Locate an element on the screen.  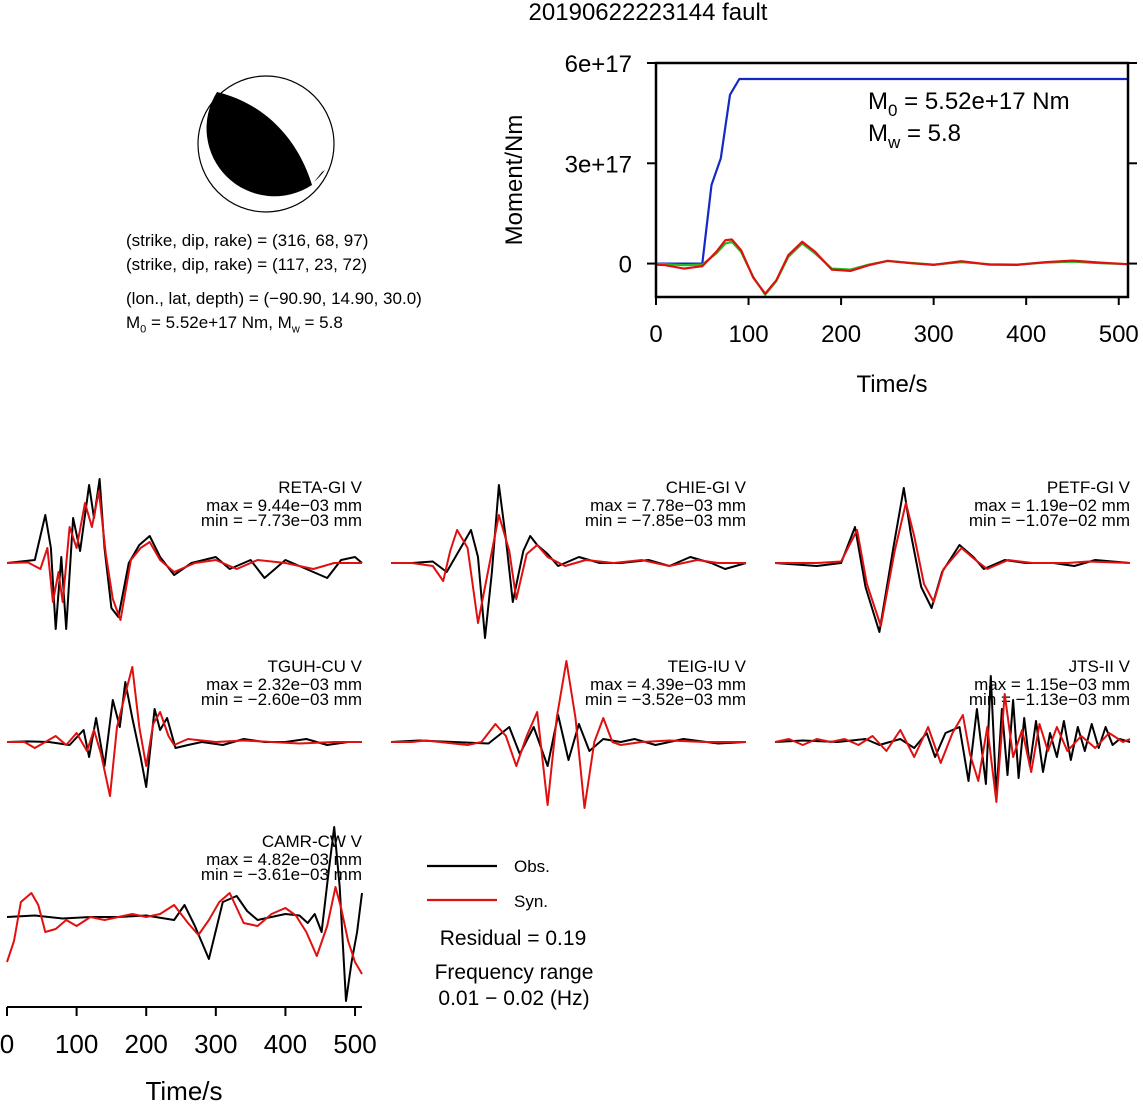
waveform-xtick-label: 300 is located at coordinates (215, 1044).